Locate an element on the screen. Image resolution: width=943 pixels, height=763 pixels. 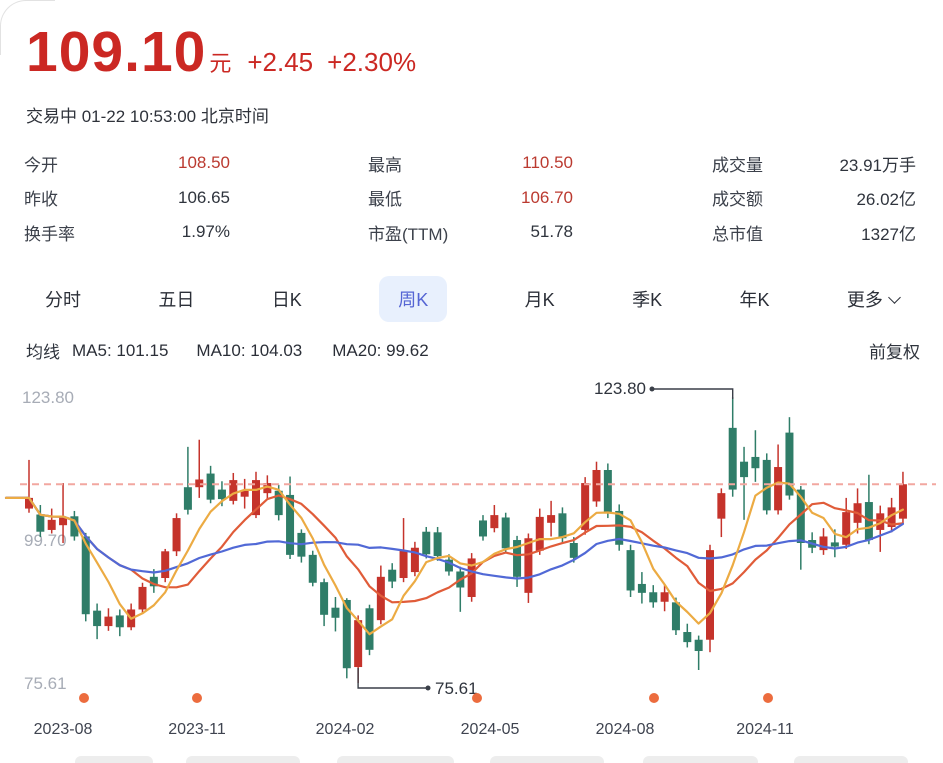
date-label: 2024-02 is located at coordinates (345, 729).